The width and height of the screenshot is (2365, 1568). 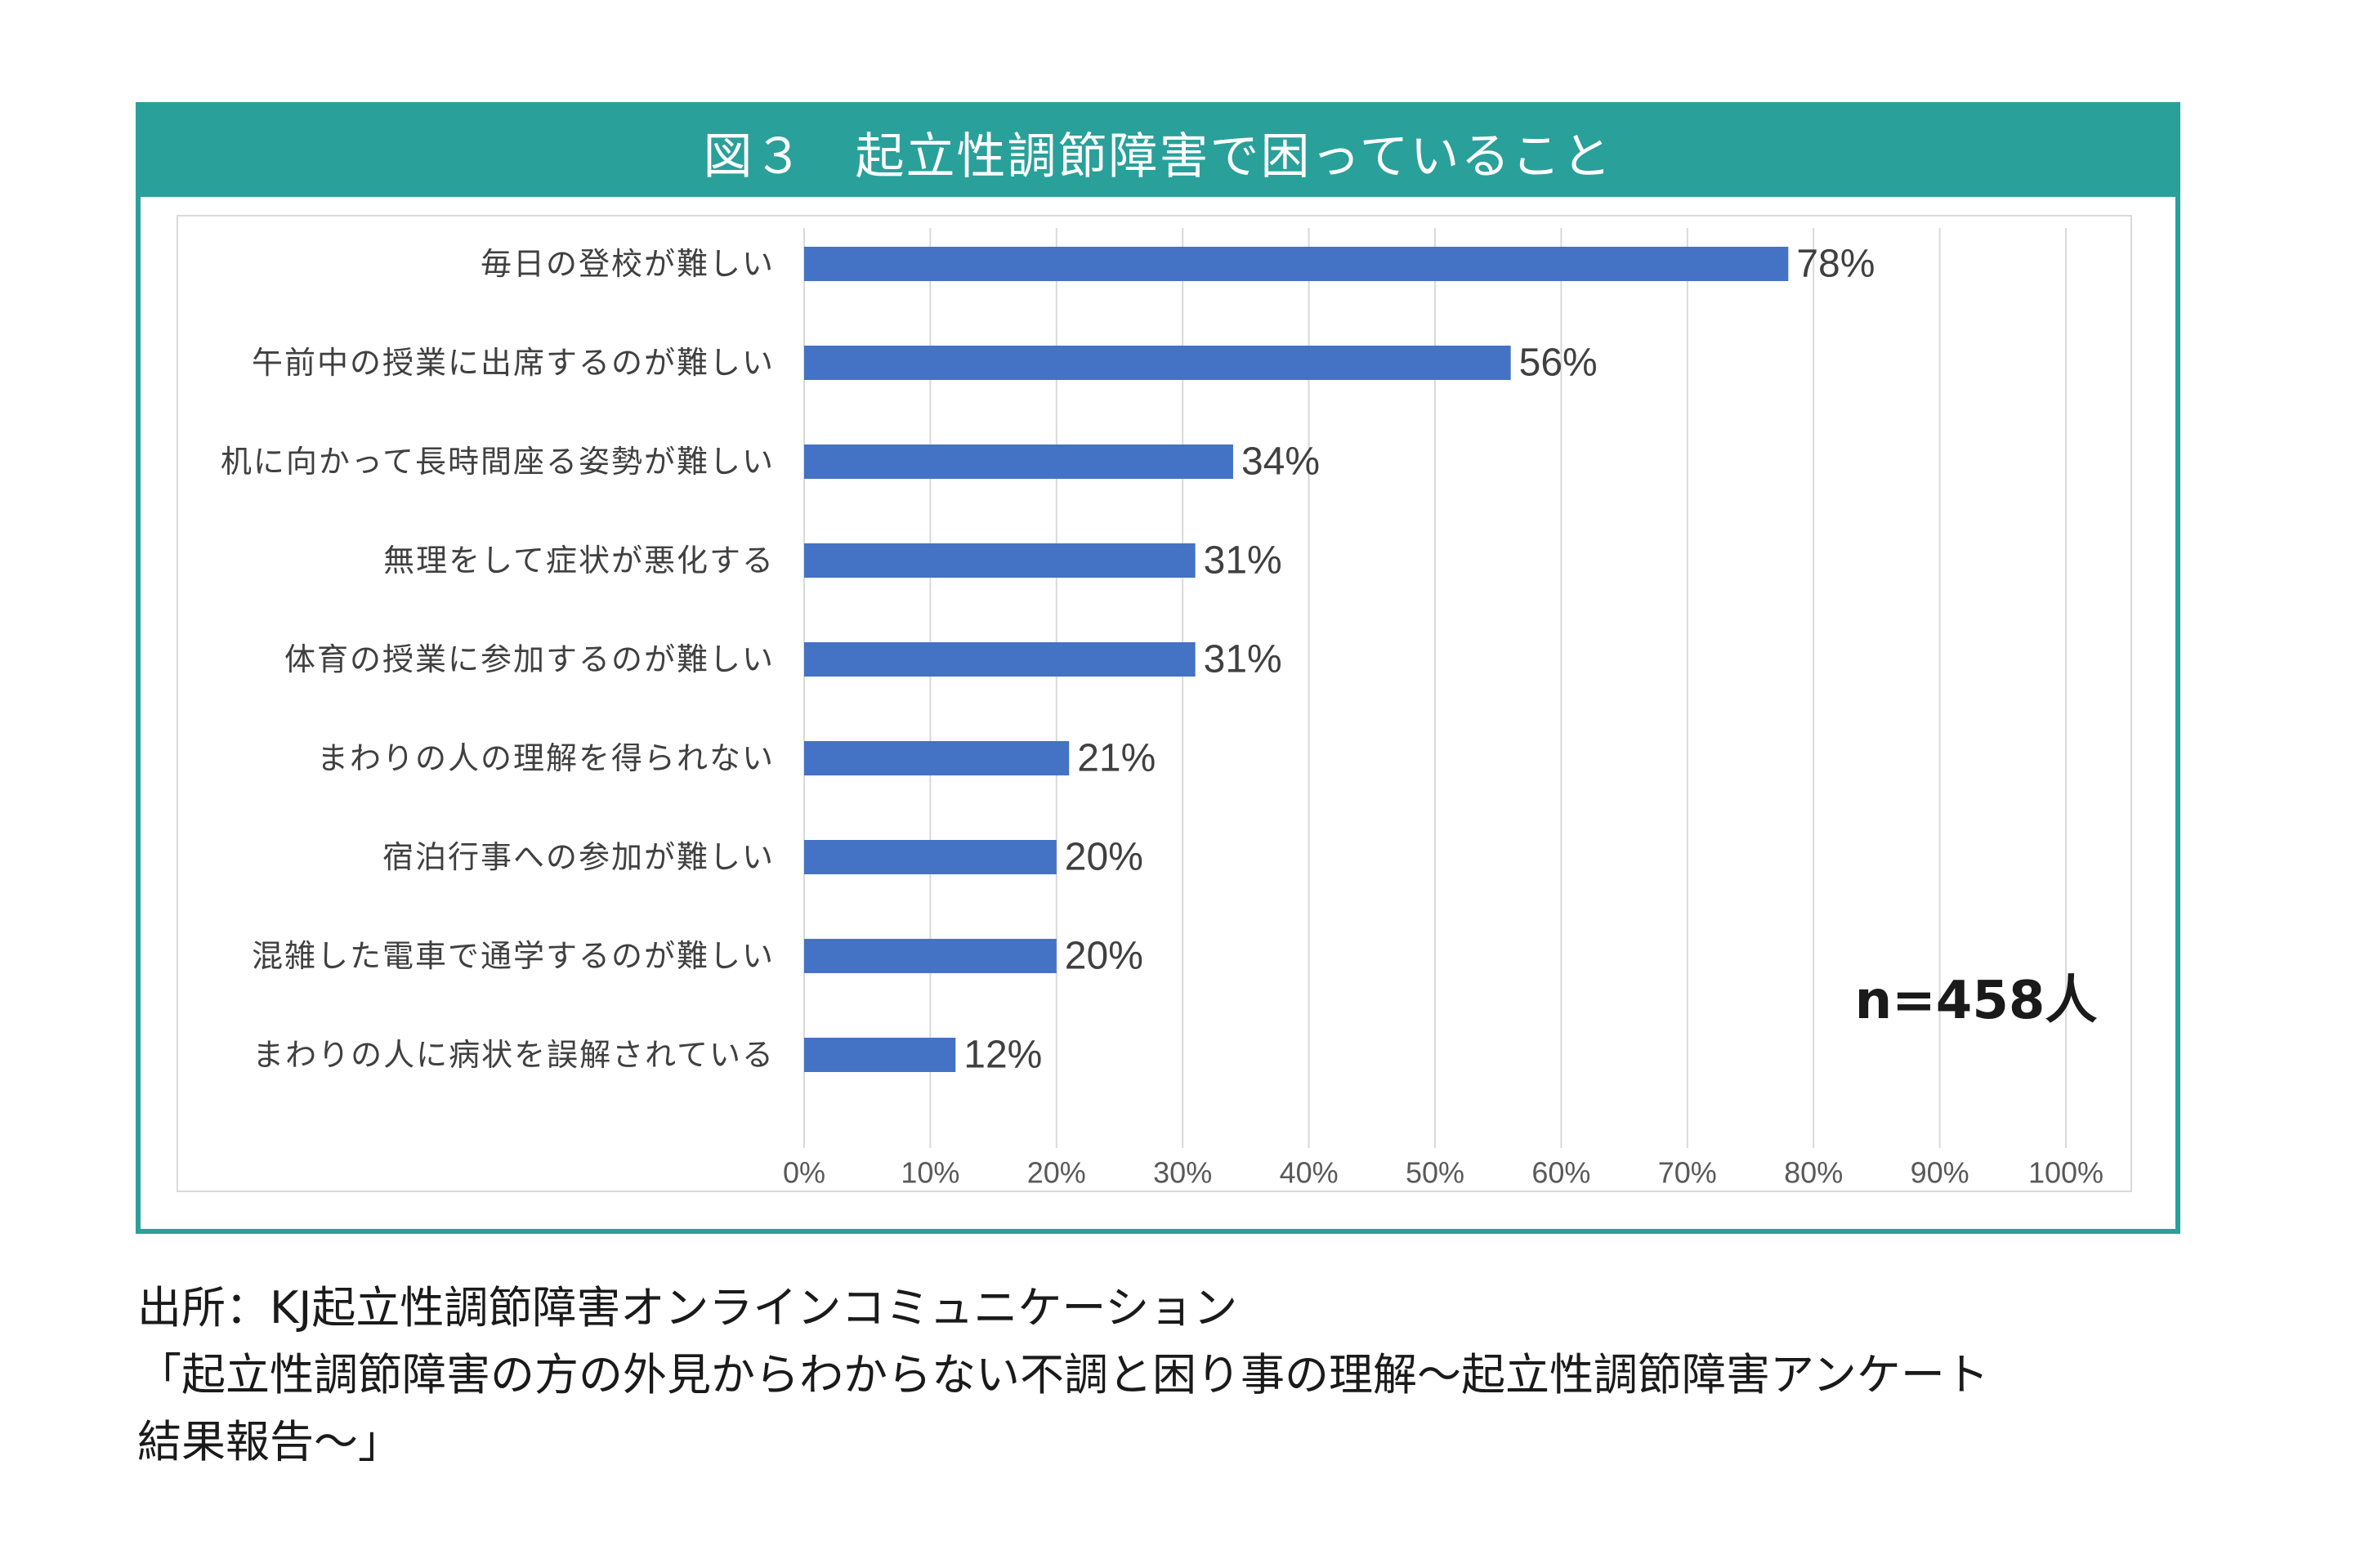 I want to click on category-label: 毎日の登校が難しい, so click(x=628, y=264).